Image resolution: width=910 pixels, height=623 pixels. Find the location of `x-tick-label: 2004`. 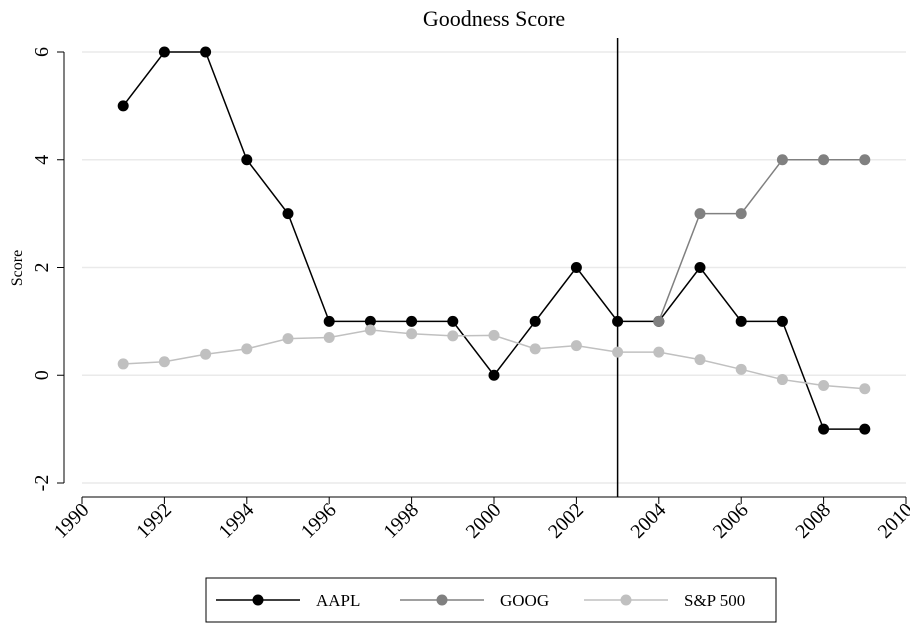

x-tick-label: 2004 is located at coordinates (648, 521).